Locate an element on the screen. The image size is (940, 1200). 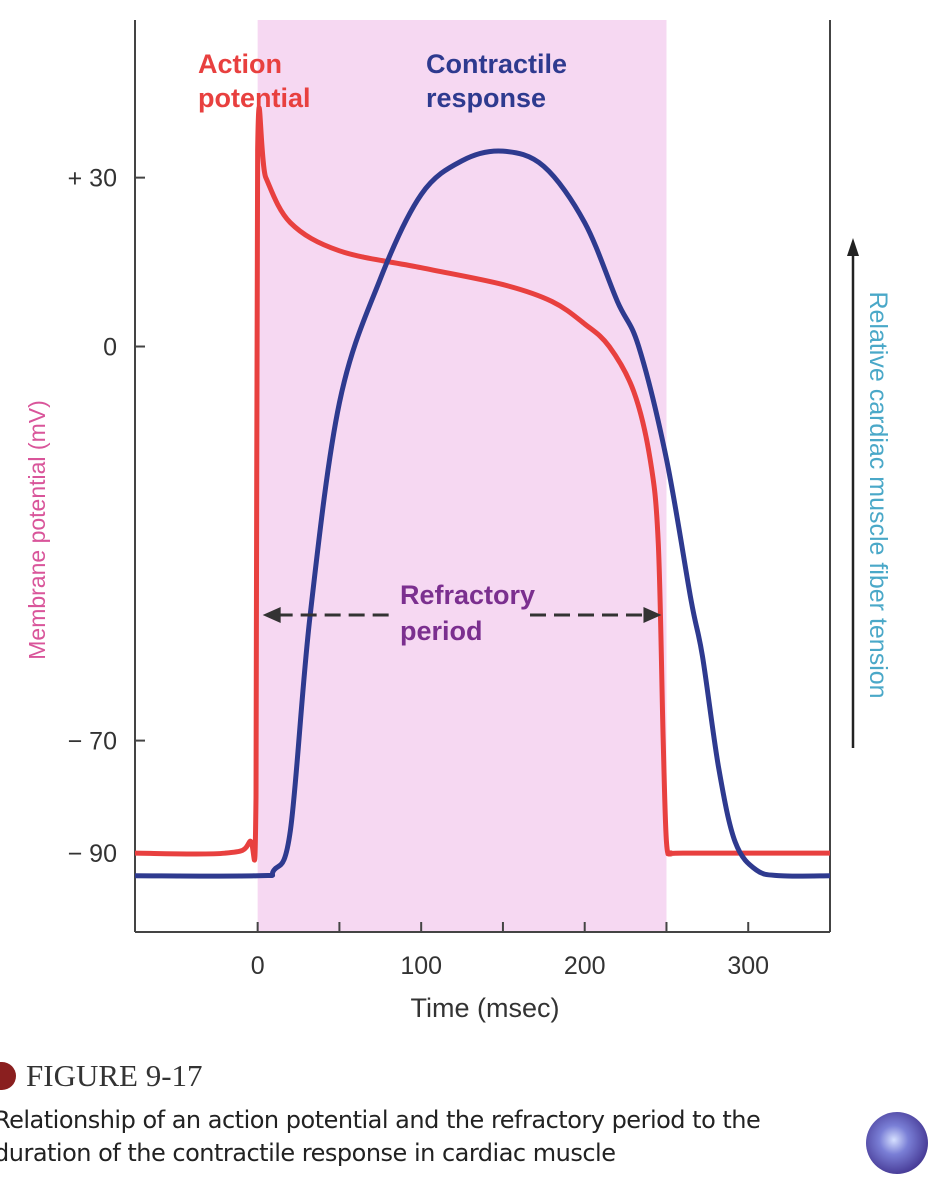
label-refractory-1: Refractory is located at coordinates (467, 595).